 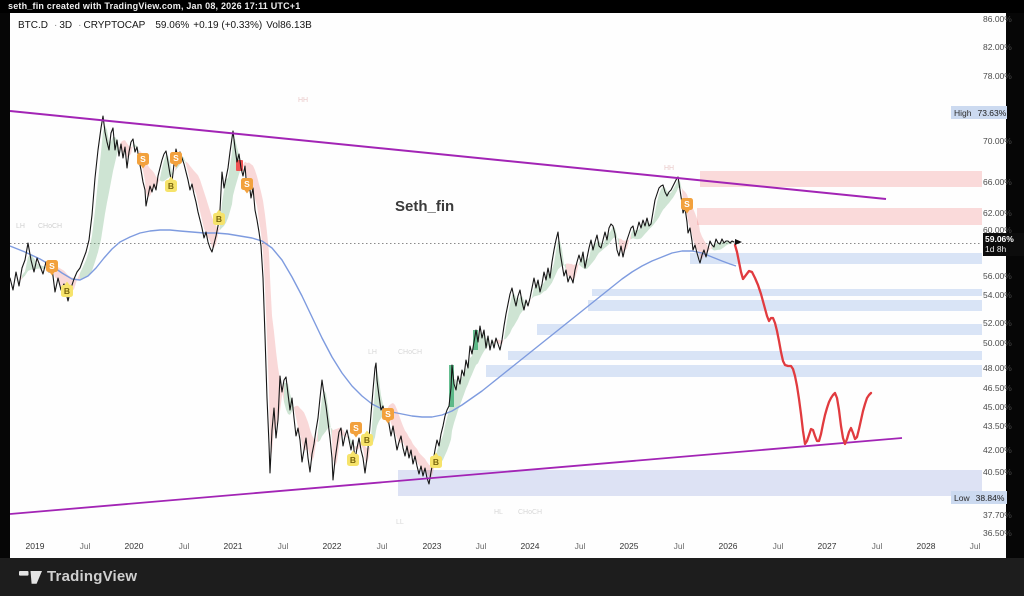 What do you see at coordinates (827, 546) in the screenshot?
I see `x-axis-tick: 2027` at bounding box center [827, 546].